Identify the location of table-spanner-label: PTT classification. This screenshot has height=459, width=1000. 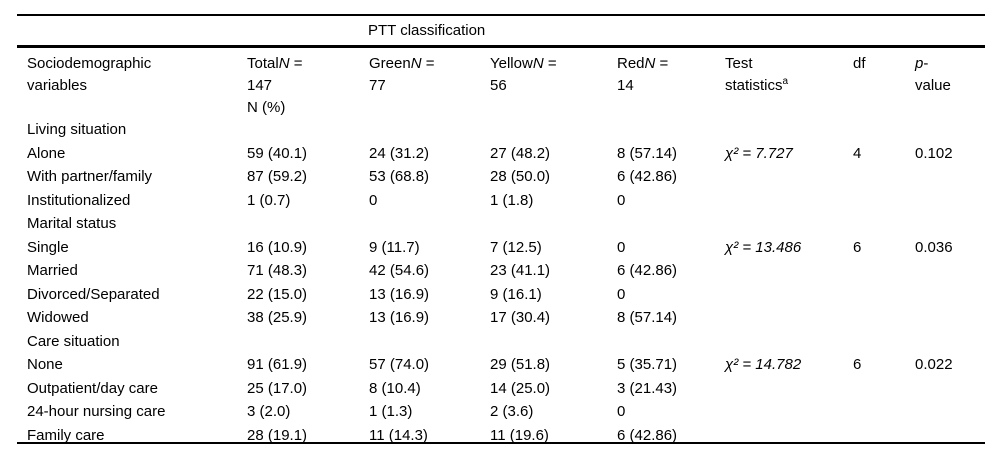
(427, 30).